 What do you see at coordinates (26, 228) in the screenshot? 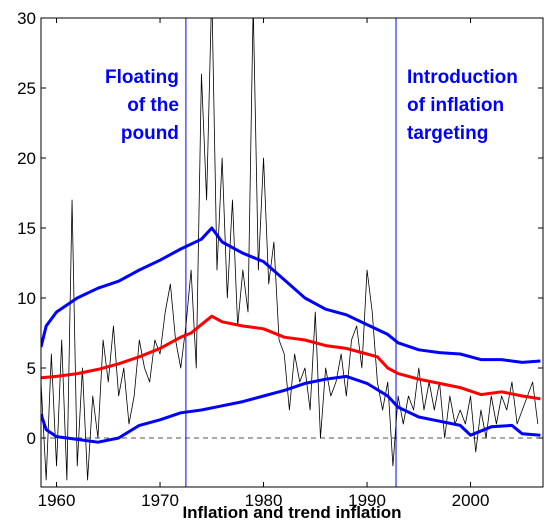
I see `y-tick-label: 15` at bounding box center [26, 228].